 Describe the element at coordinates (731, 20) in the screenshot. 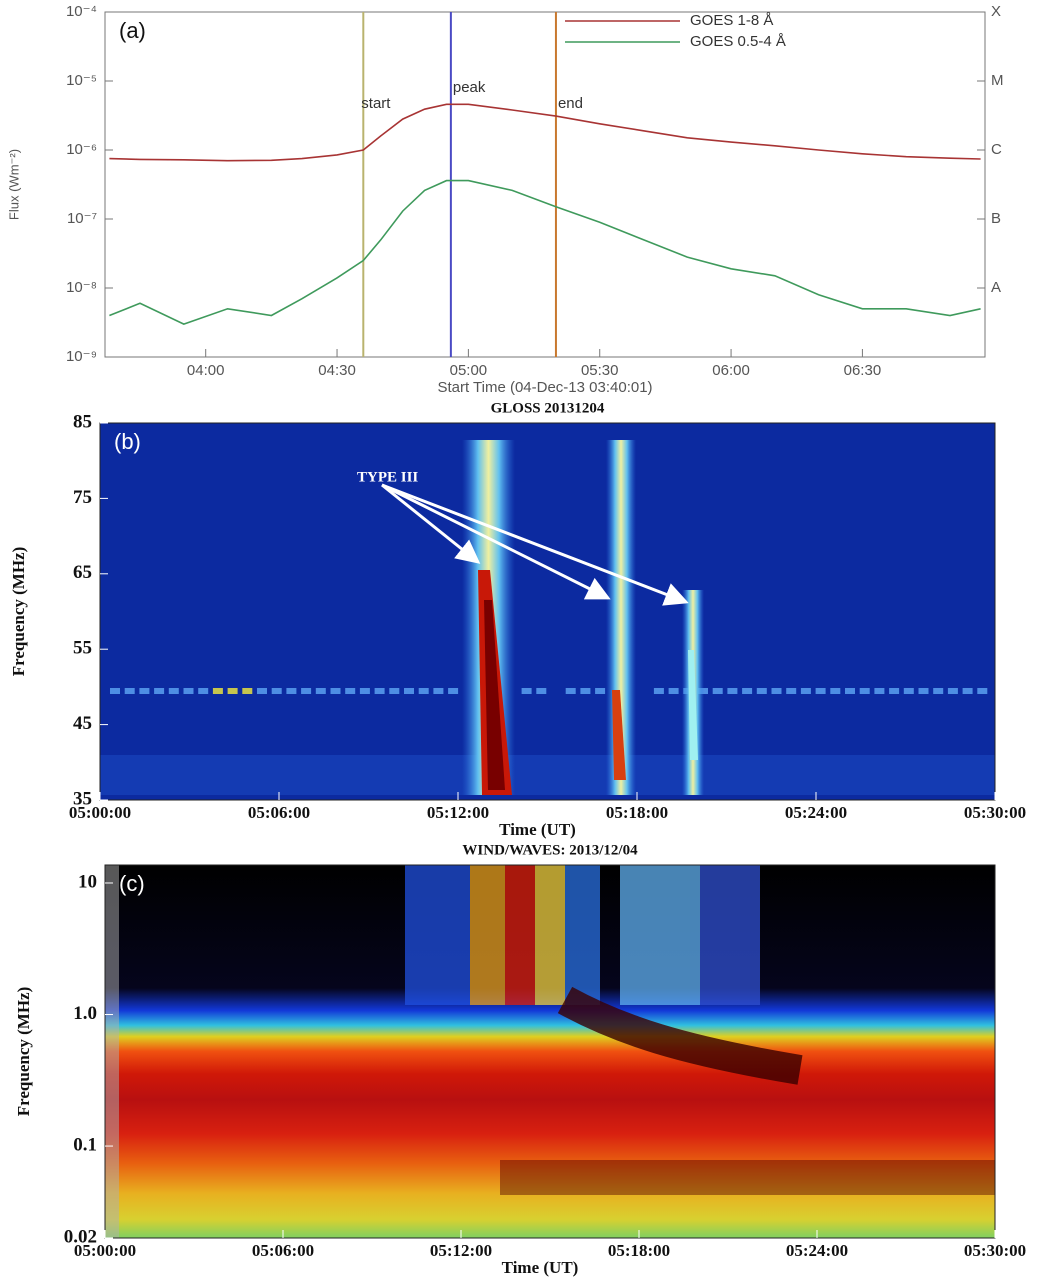

I see `legend-label: GOES 1-8 Å` at that location.